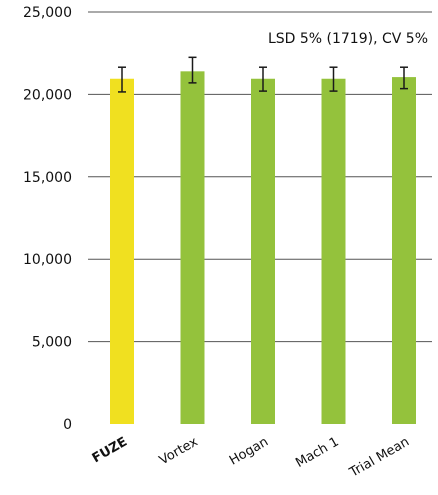 This screenshot has width=438, height=495. I want to click on x-axis-category-labels: FUZE Vortex Hogan Mach 1 Trial Mean, so click(251, 457).